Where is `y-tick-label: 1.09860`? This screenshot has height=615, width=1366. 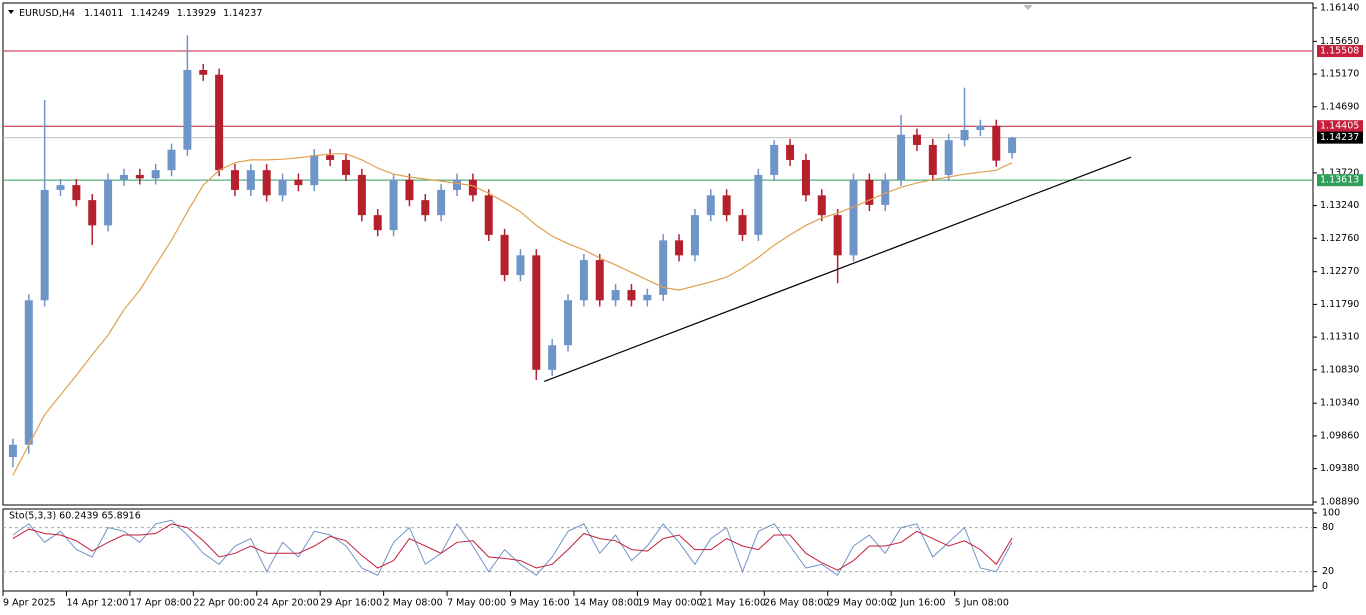
y-tick-label: 1.09860 is located at coordinates (1339, 435).